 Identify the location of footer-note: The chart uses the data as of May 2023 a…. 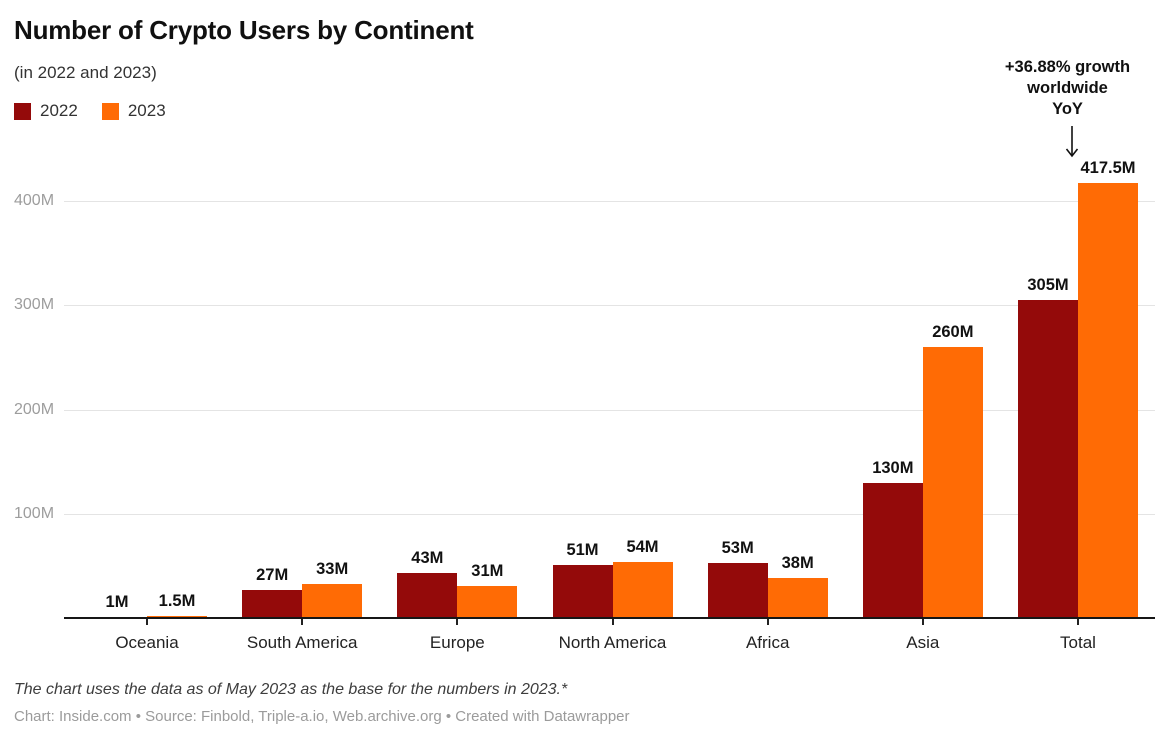
(291, 689).